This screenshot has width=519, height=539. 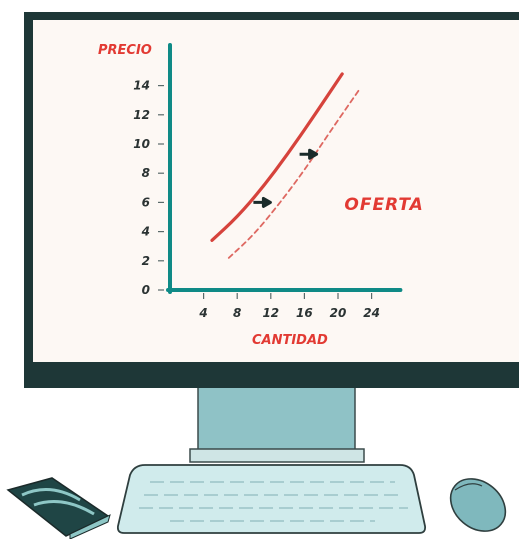 I want to click on monitor-stand-neck, so click(x=276, y=419).